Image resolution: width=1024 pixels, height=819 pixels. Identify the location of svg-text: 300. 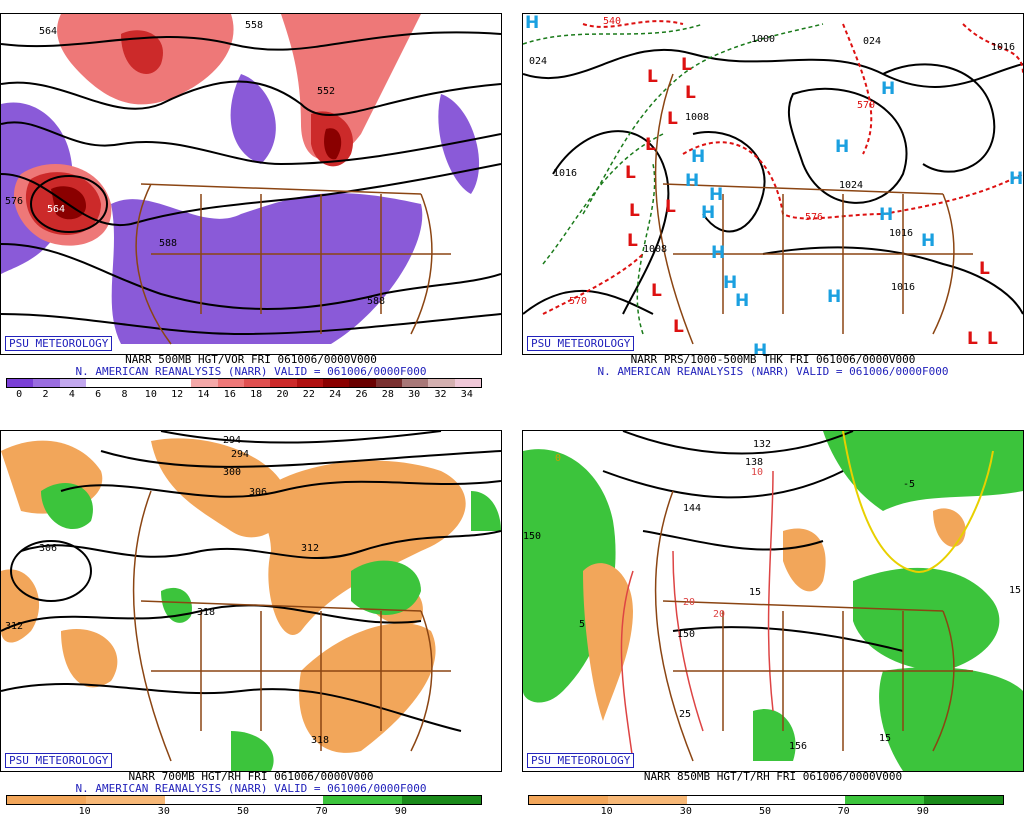
(232, 472).